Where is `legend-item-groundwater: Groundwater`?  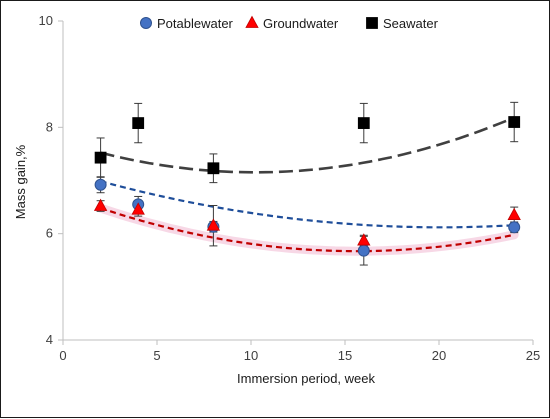 legend-item-groundwater: Groundwater is located at coordinates (292, 23).